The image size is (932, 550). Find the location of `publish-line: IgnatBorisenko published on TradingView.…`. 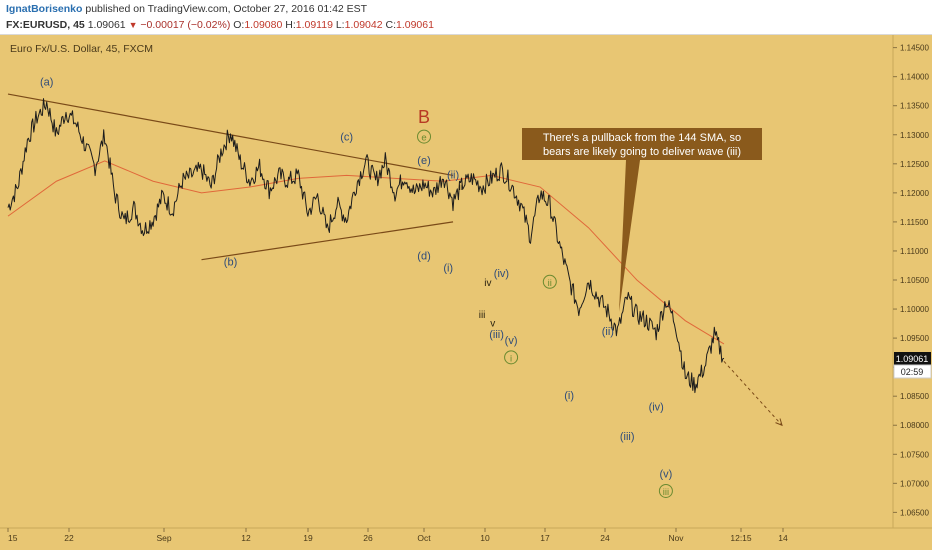

publish-line: IgnatBorisenko published on TradingView.… is located at coordinates (186, 9).